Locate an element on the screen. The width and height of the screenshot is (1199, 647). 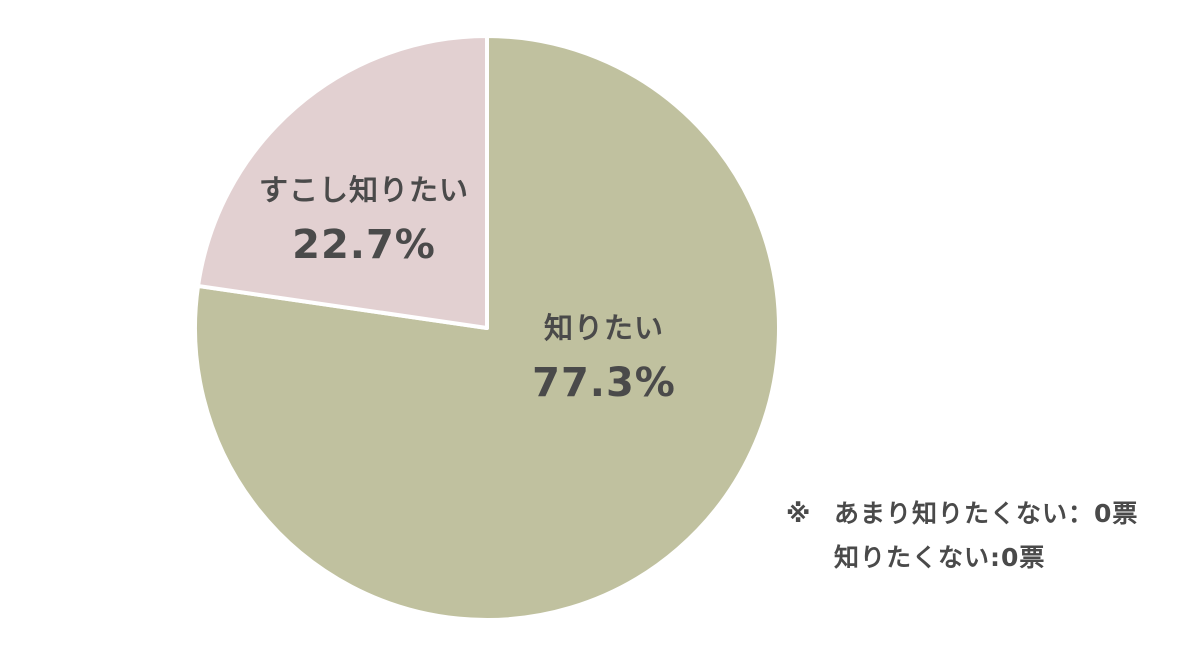
footnote-mark: ※ is located at coordinates (798, 513).